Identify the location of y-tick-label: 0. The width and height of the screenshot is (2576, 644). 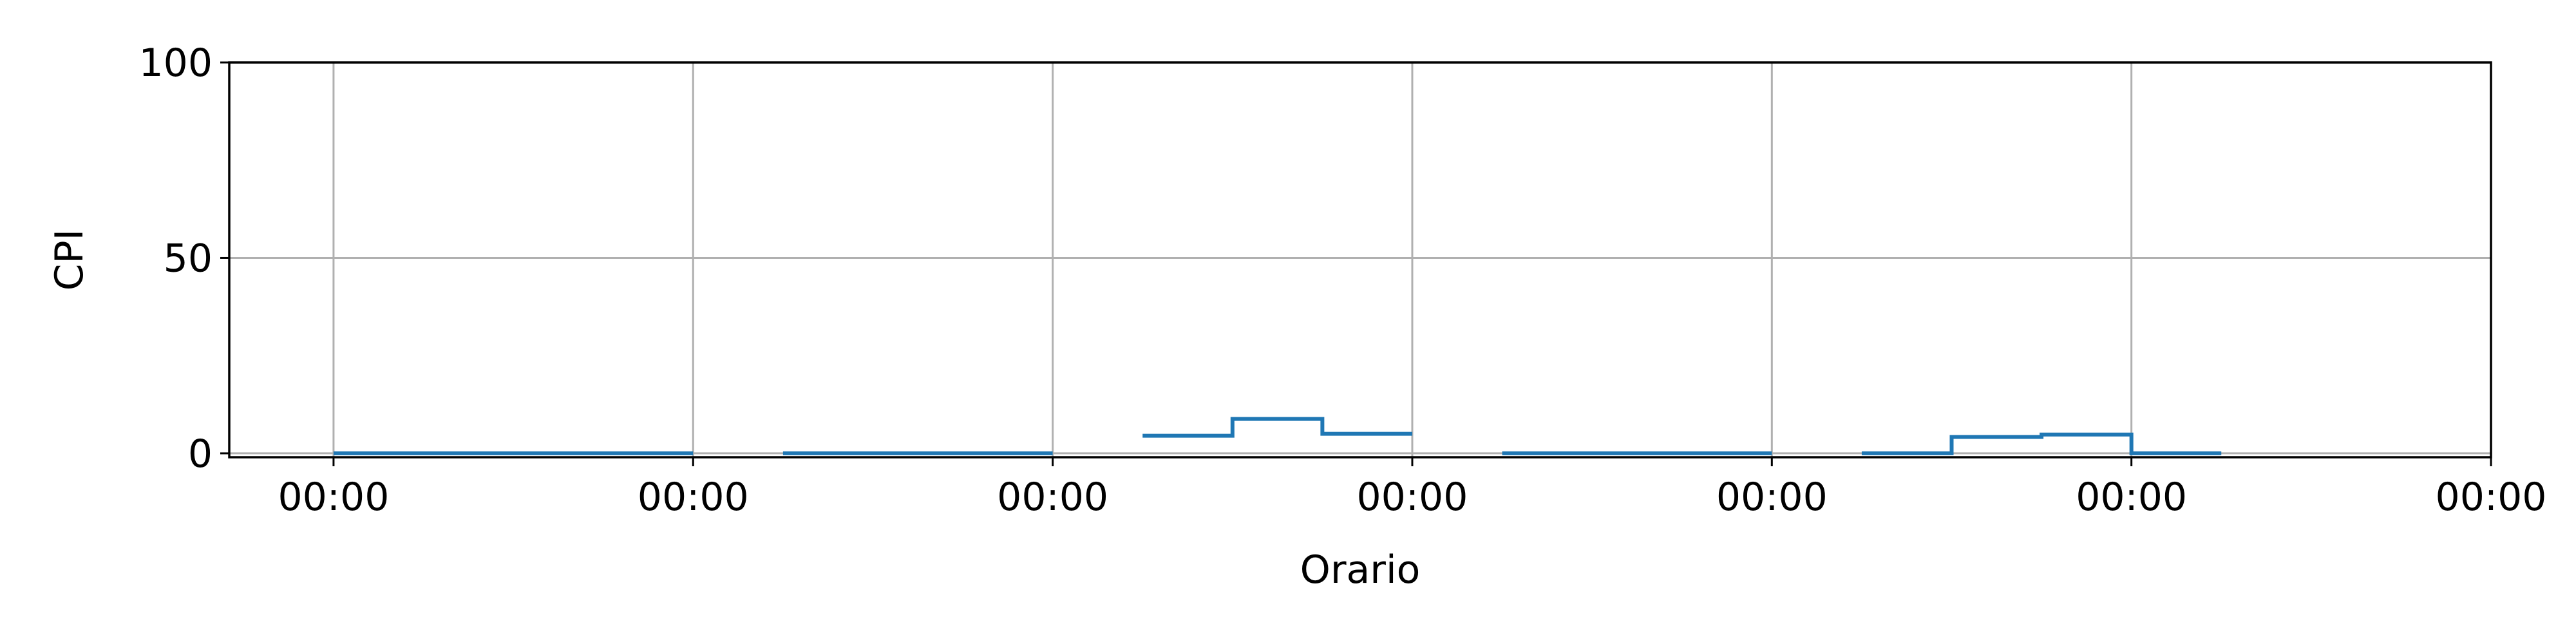
(200, 454).